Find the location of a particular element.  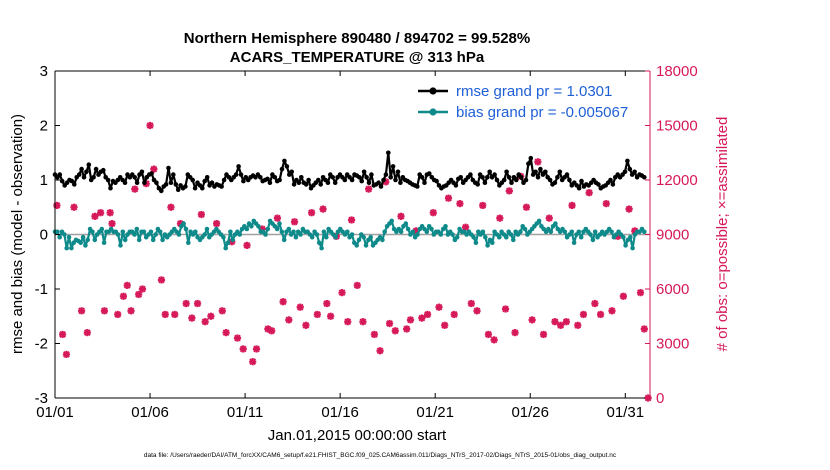

bias-series is located at coordinates (349, 234).